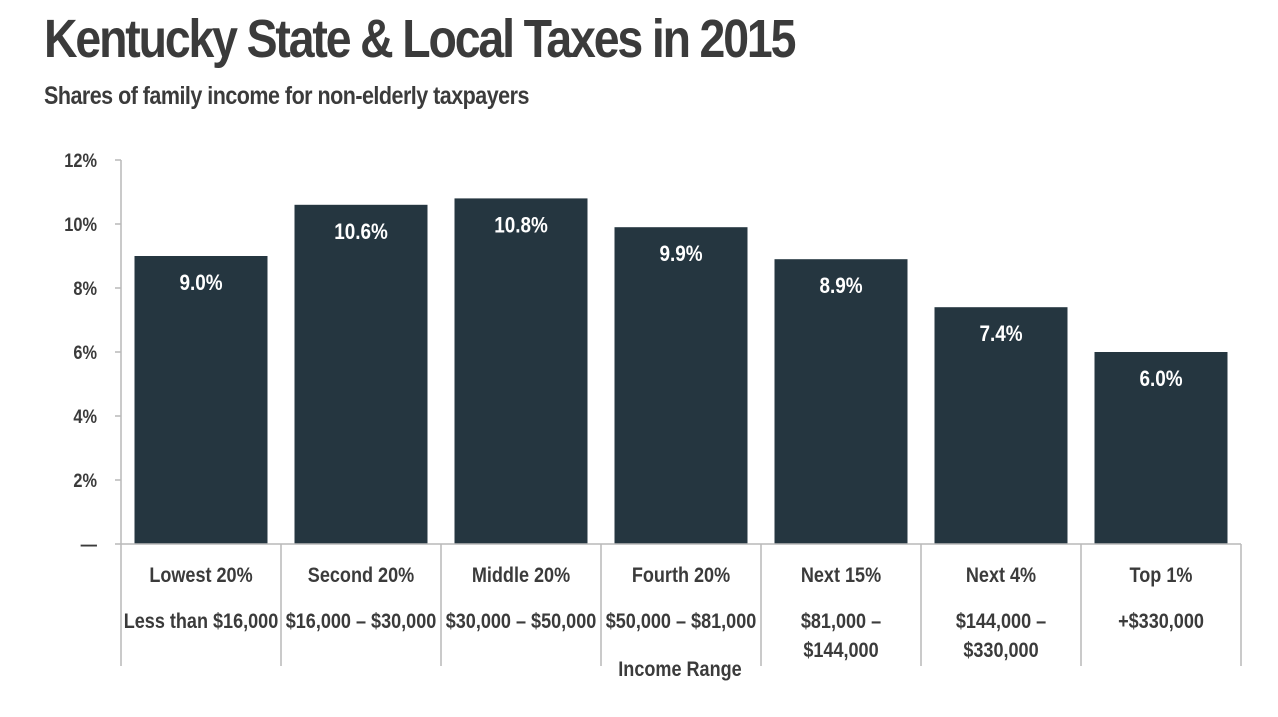 This screenshot has height=717, width=1278. What do you see at coordinates (420, 39) in the screenshot?
I see `chart-title: Kentucky State & Local Taxes in 2015` at bounding box center [420, 39].